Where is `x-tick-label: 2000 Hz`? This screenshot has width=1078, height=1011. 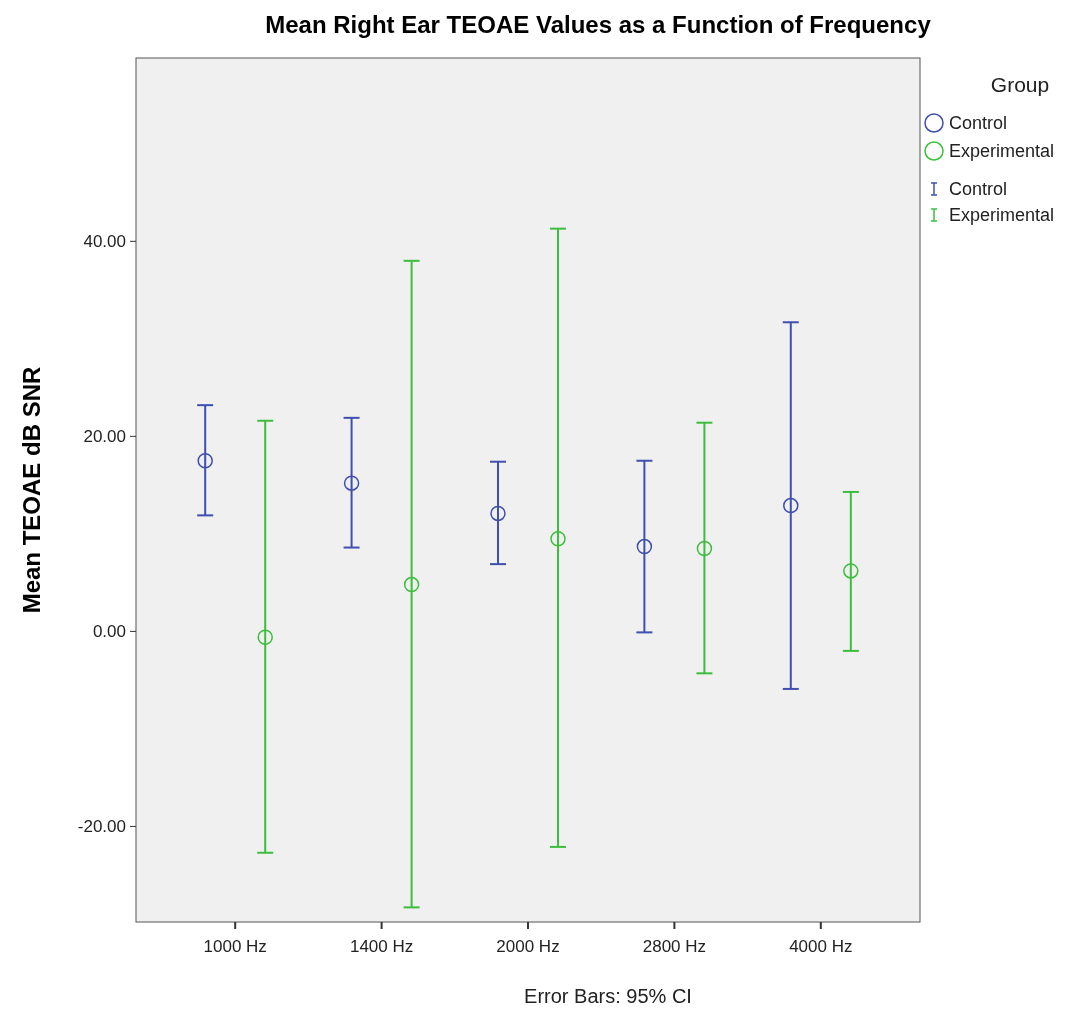 x-tick-label: 2000 Hz is located at coordinates (528, 946).